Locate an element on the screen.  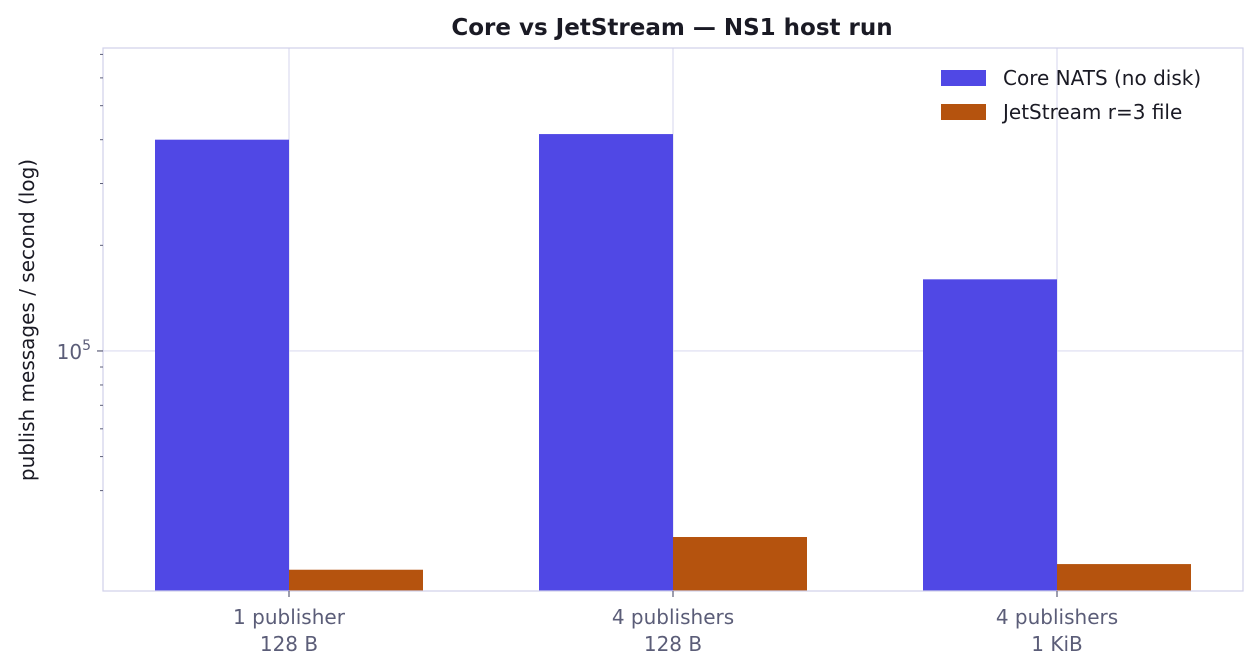
y-tick-label: 105 is located at coordinates (74, 351).